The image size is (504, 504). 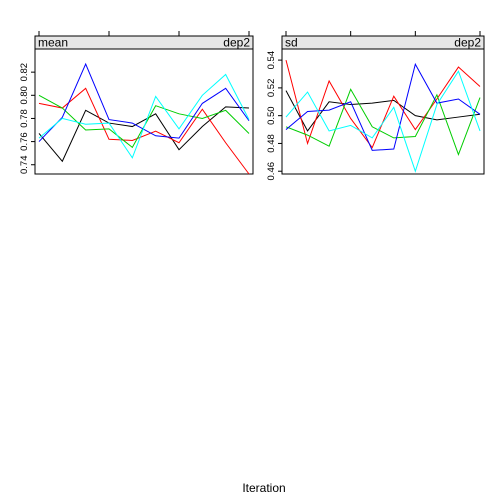 What do you see at coordinates (24, 141) in the screenshot?
I see `y-tick-label: 0.76` at bounding box center [24, 141].